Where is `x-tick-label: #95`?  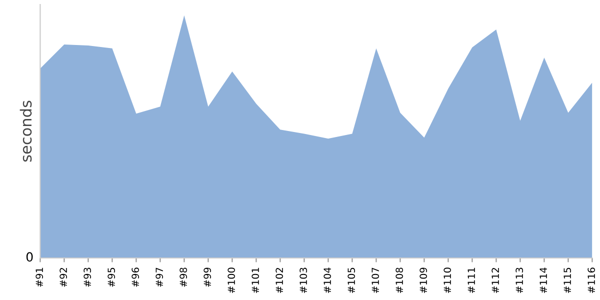
x-tick-label: #95 is located at coordinates (112, 277).